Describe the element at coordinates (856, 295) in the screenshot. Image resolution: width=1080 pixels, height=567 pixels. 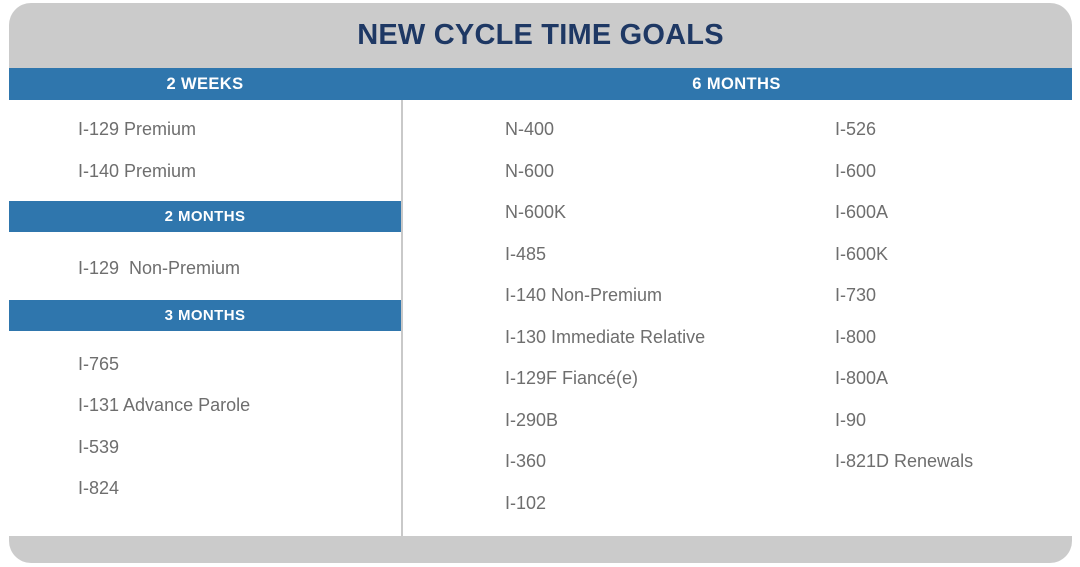
I see `form-item: I-730` at that location.